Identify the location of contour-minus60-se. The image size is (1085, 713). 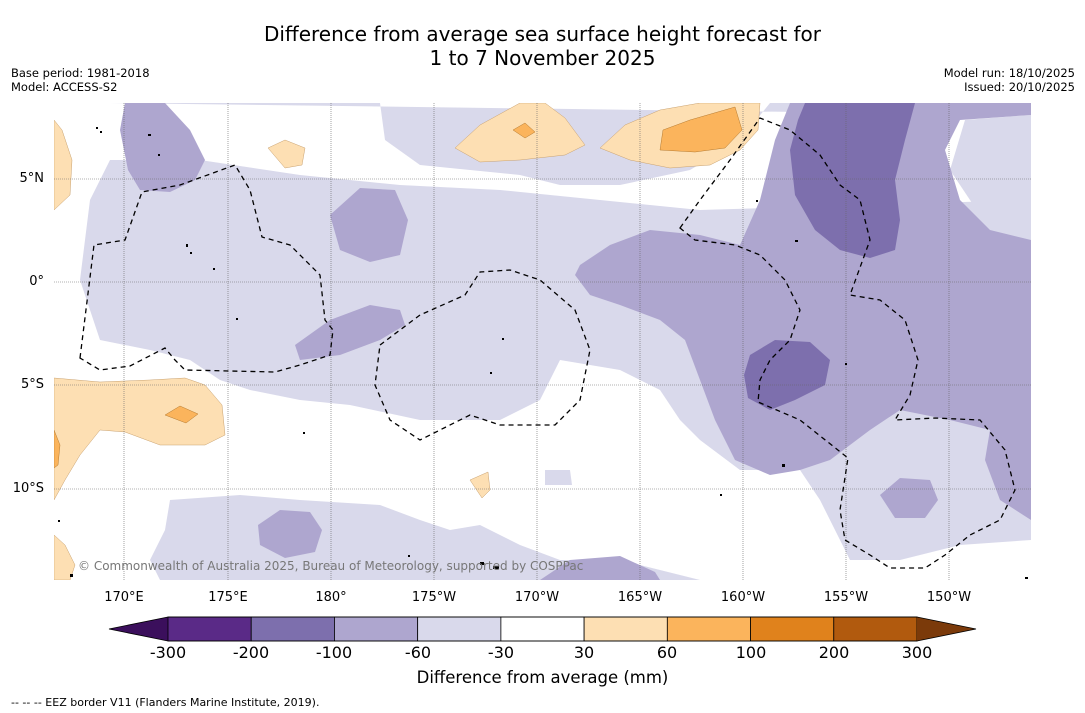
(909, 498).